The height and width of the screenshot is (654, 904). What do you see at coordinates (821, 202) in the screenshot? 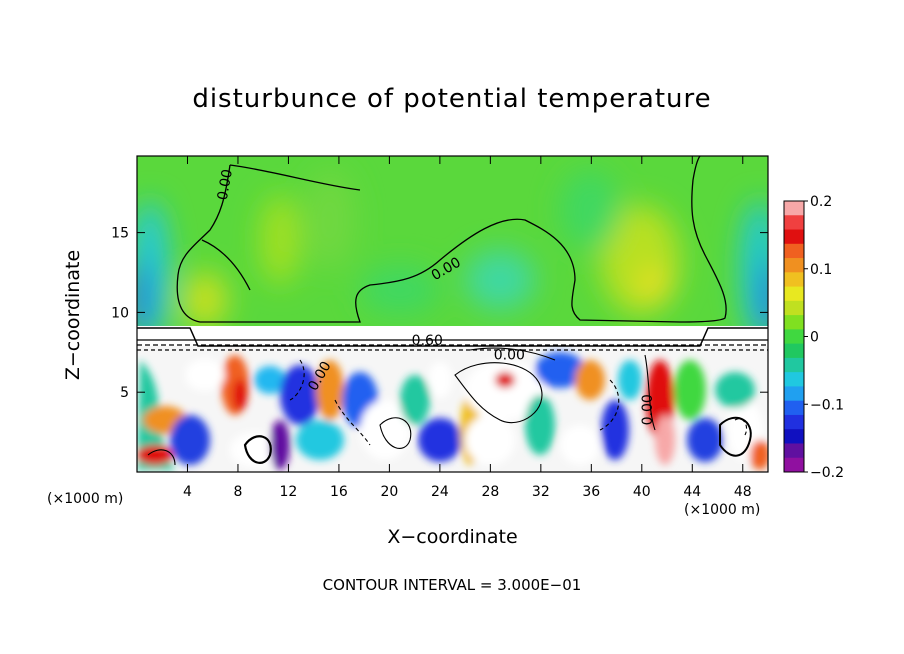
I see `colorbar-tick-label: 0.2` at bounding box center [821, 202].